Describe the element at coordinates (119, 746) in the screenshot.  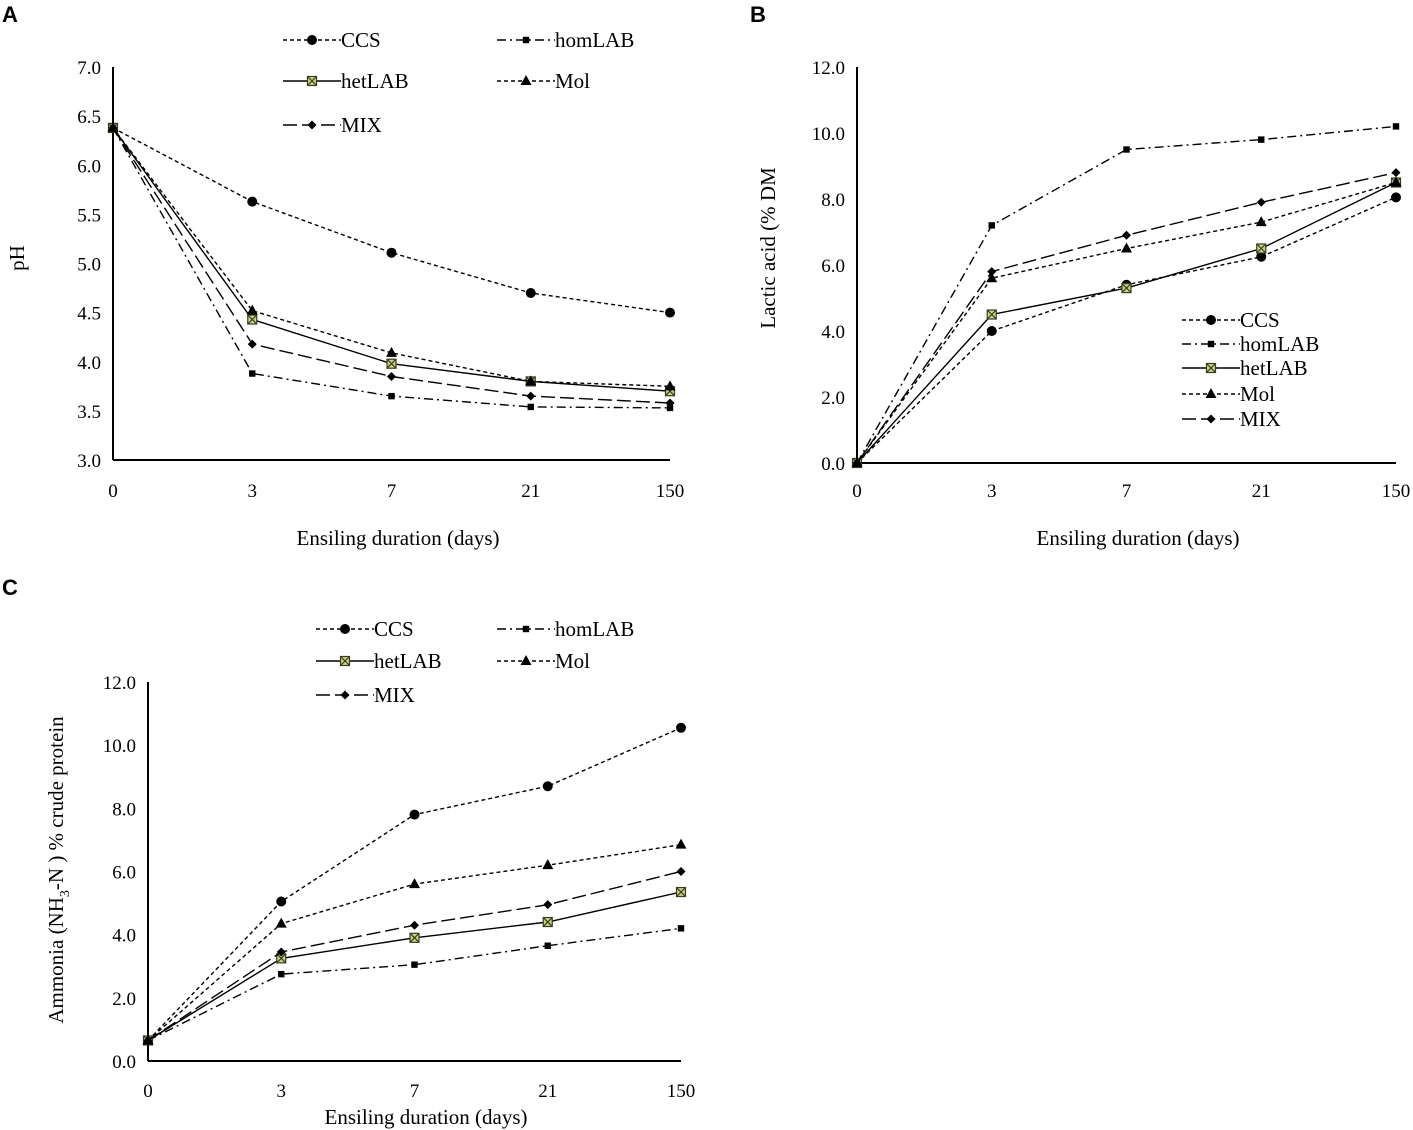
I see `panel-c-y-tick-10-0: 10.0` at that location.